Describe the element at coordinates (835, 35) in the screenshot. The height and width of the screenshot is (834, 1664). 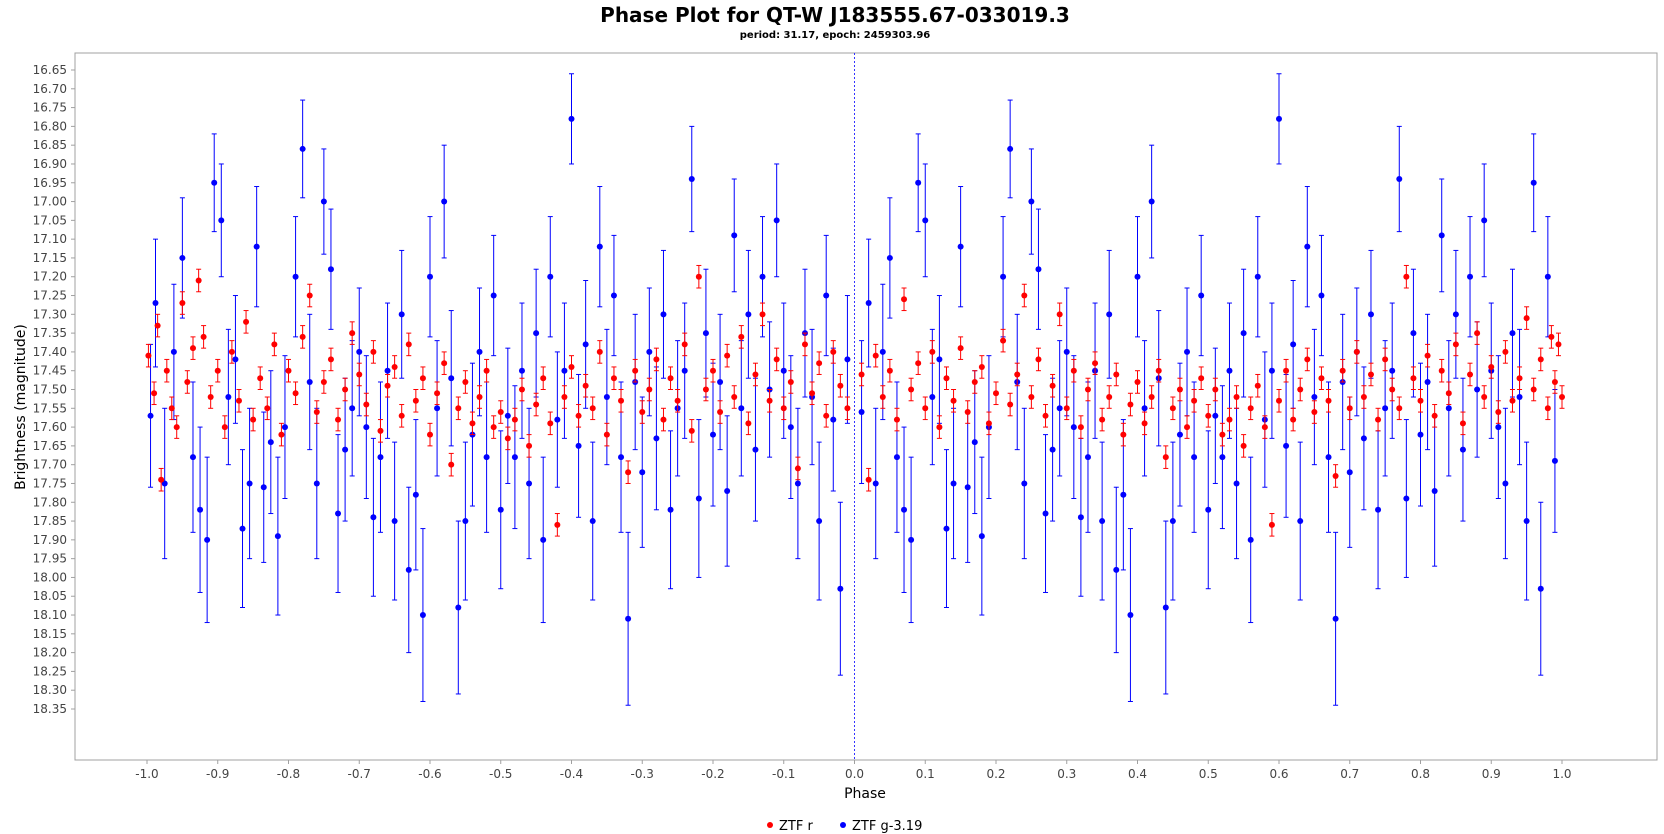
I see `chart-subtitle: period: 31.17, epoch: 2459303.96` at that location.